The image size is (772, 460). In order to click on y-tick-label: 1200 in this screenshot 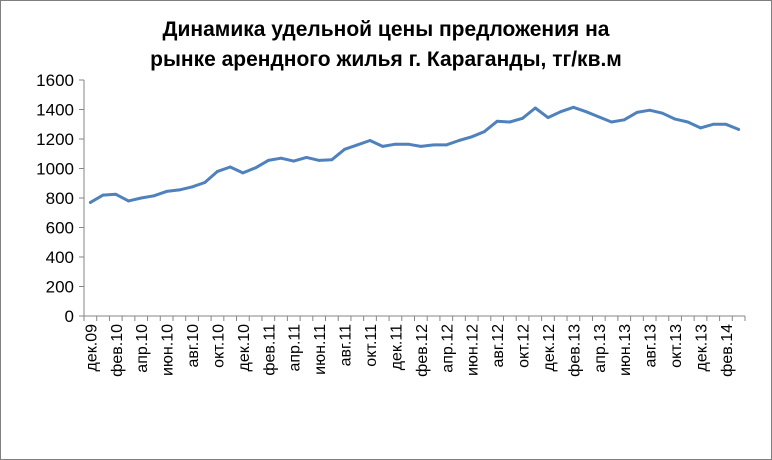, I will do `click(55, 139)`.